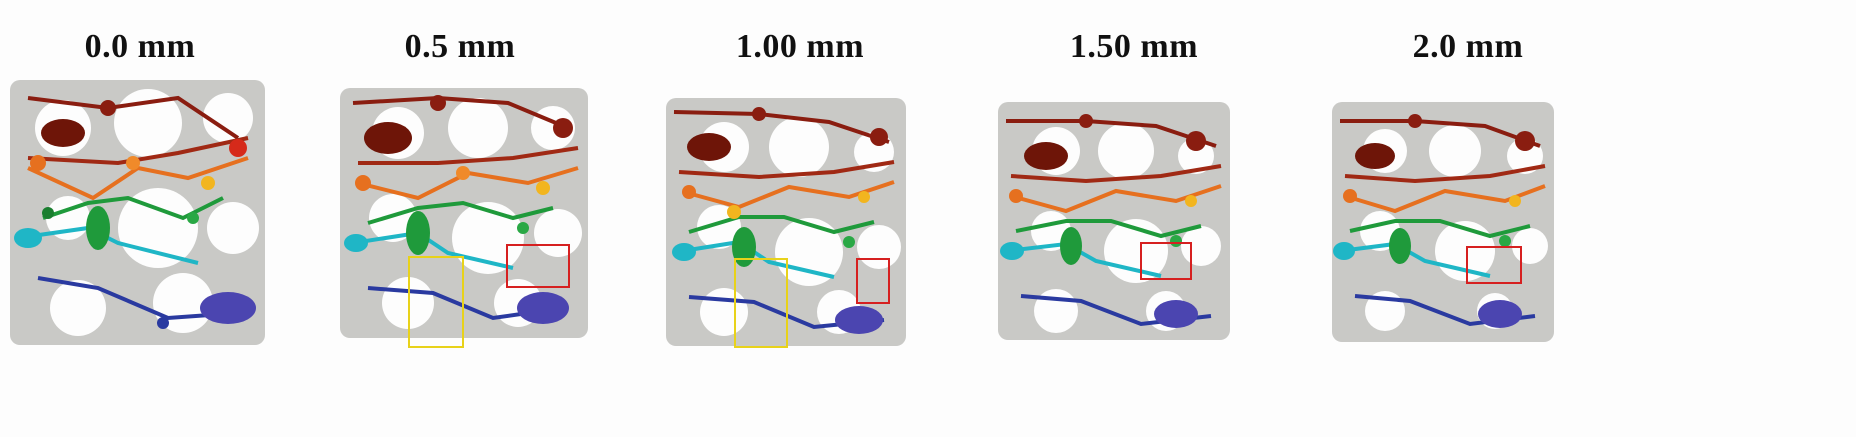 This screenshot has height=437, width=1856. Describe the element at coordinates (140, 46) in the screenshot. I see `panel-title: 0.0 mm` at that location.